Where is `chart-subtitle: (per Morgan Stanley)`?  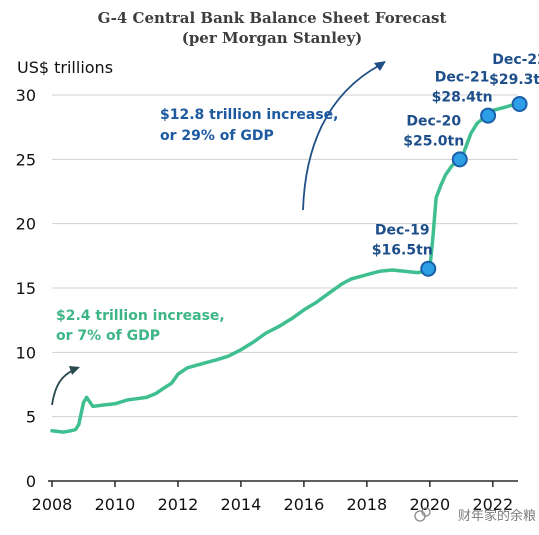
chart-subtitle: (per Morgan Stanley) is located at coordinates (272, 38).